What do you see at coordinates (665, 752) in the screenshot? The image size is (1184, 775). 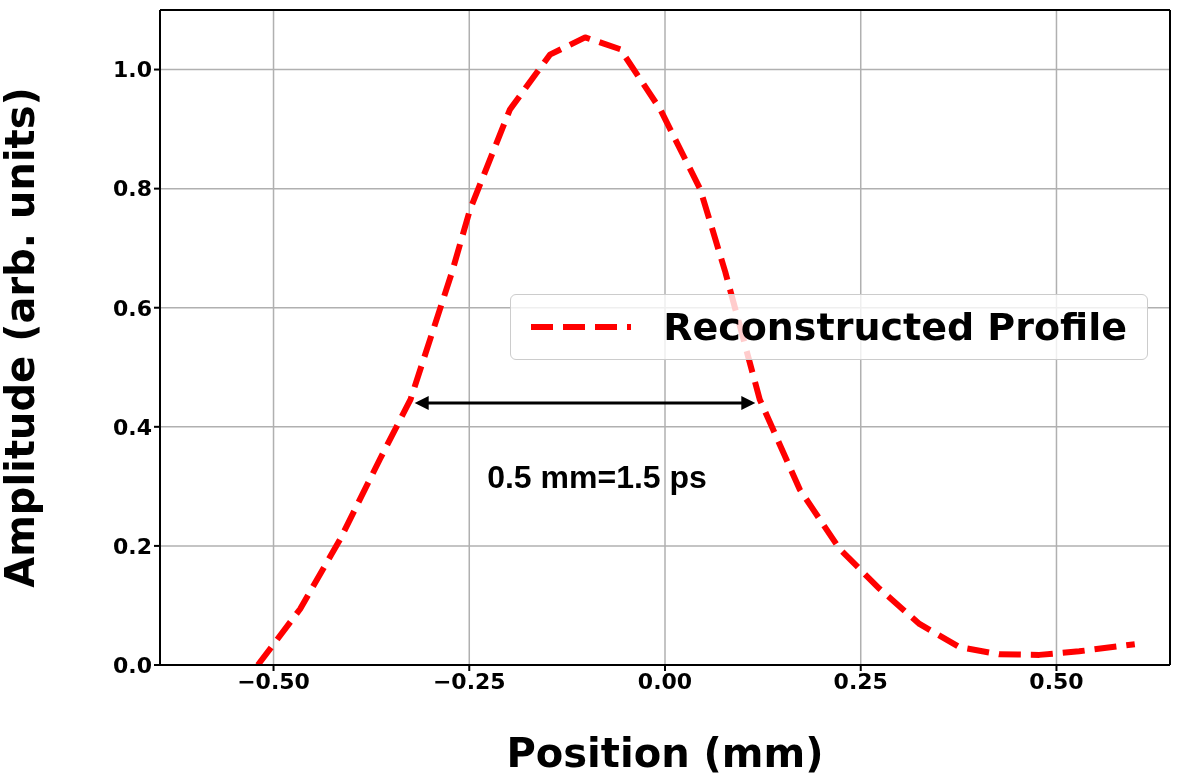 I see `x-axis-title: Position (mm)` at bounding box center [665, 752].